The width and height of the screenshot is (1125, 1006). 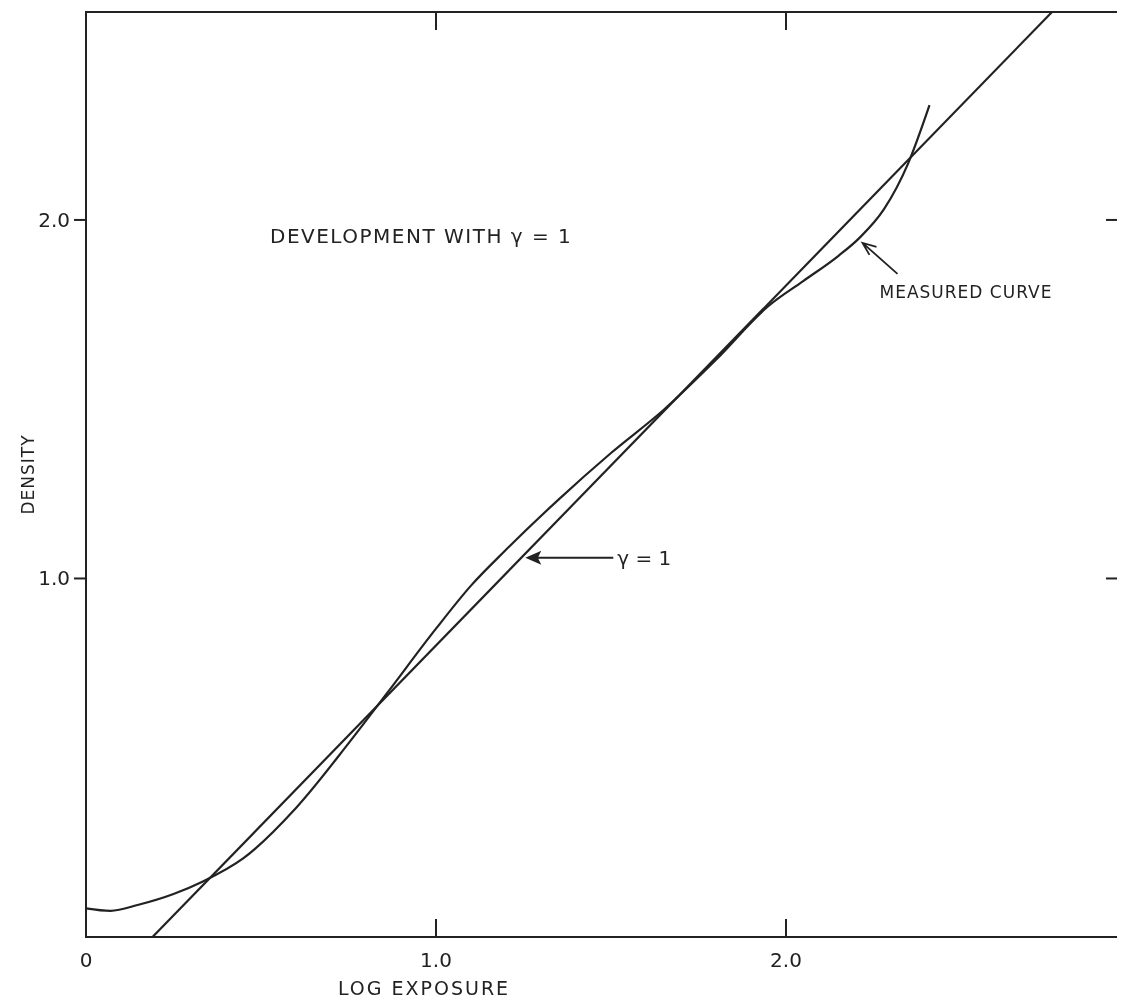 I want to click on x-axis-title: LOG EXPOSURE, so click(x=424, y=988).